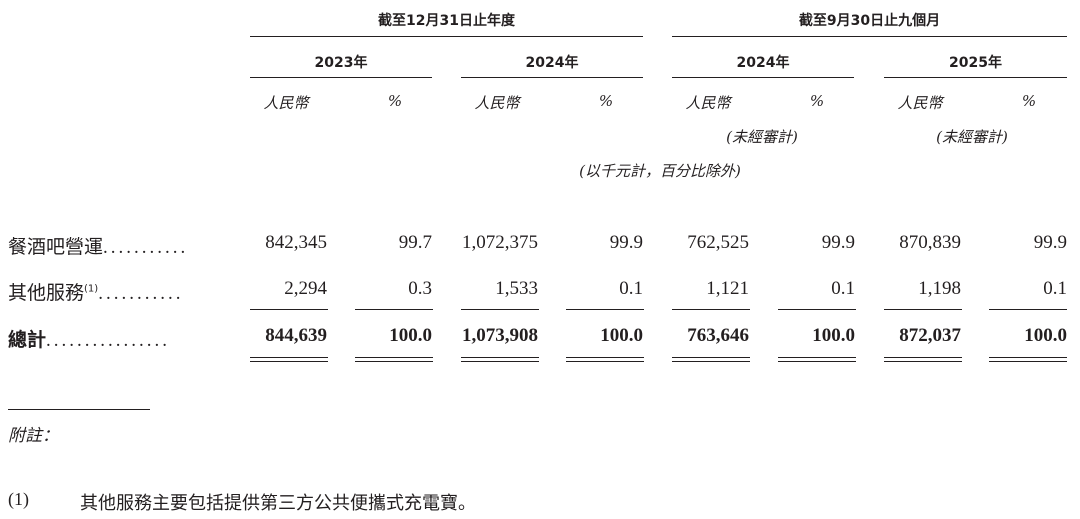 This screenshot has width=1080, height=519. I want to click on year-header-2024-b: 2024年, so click(763, 63).